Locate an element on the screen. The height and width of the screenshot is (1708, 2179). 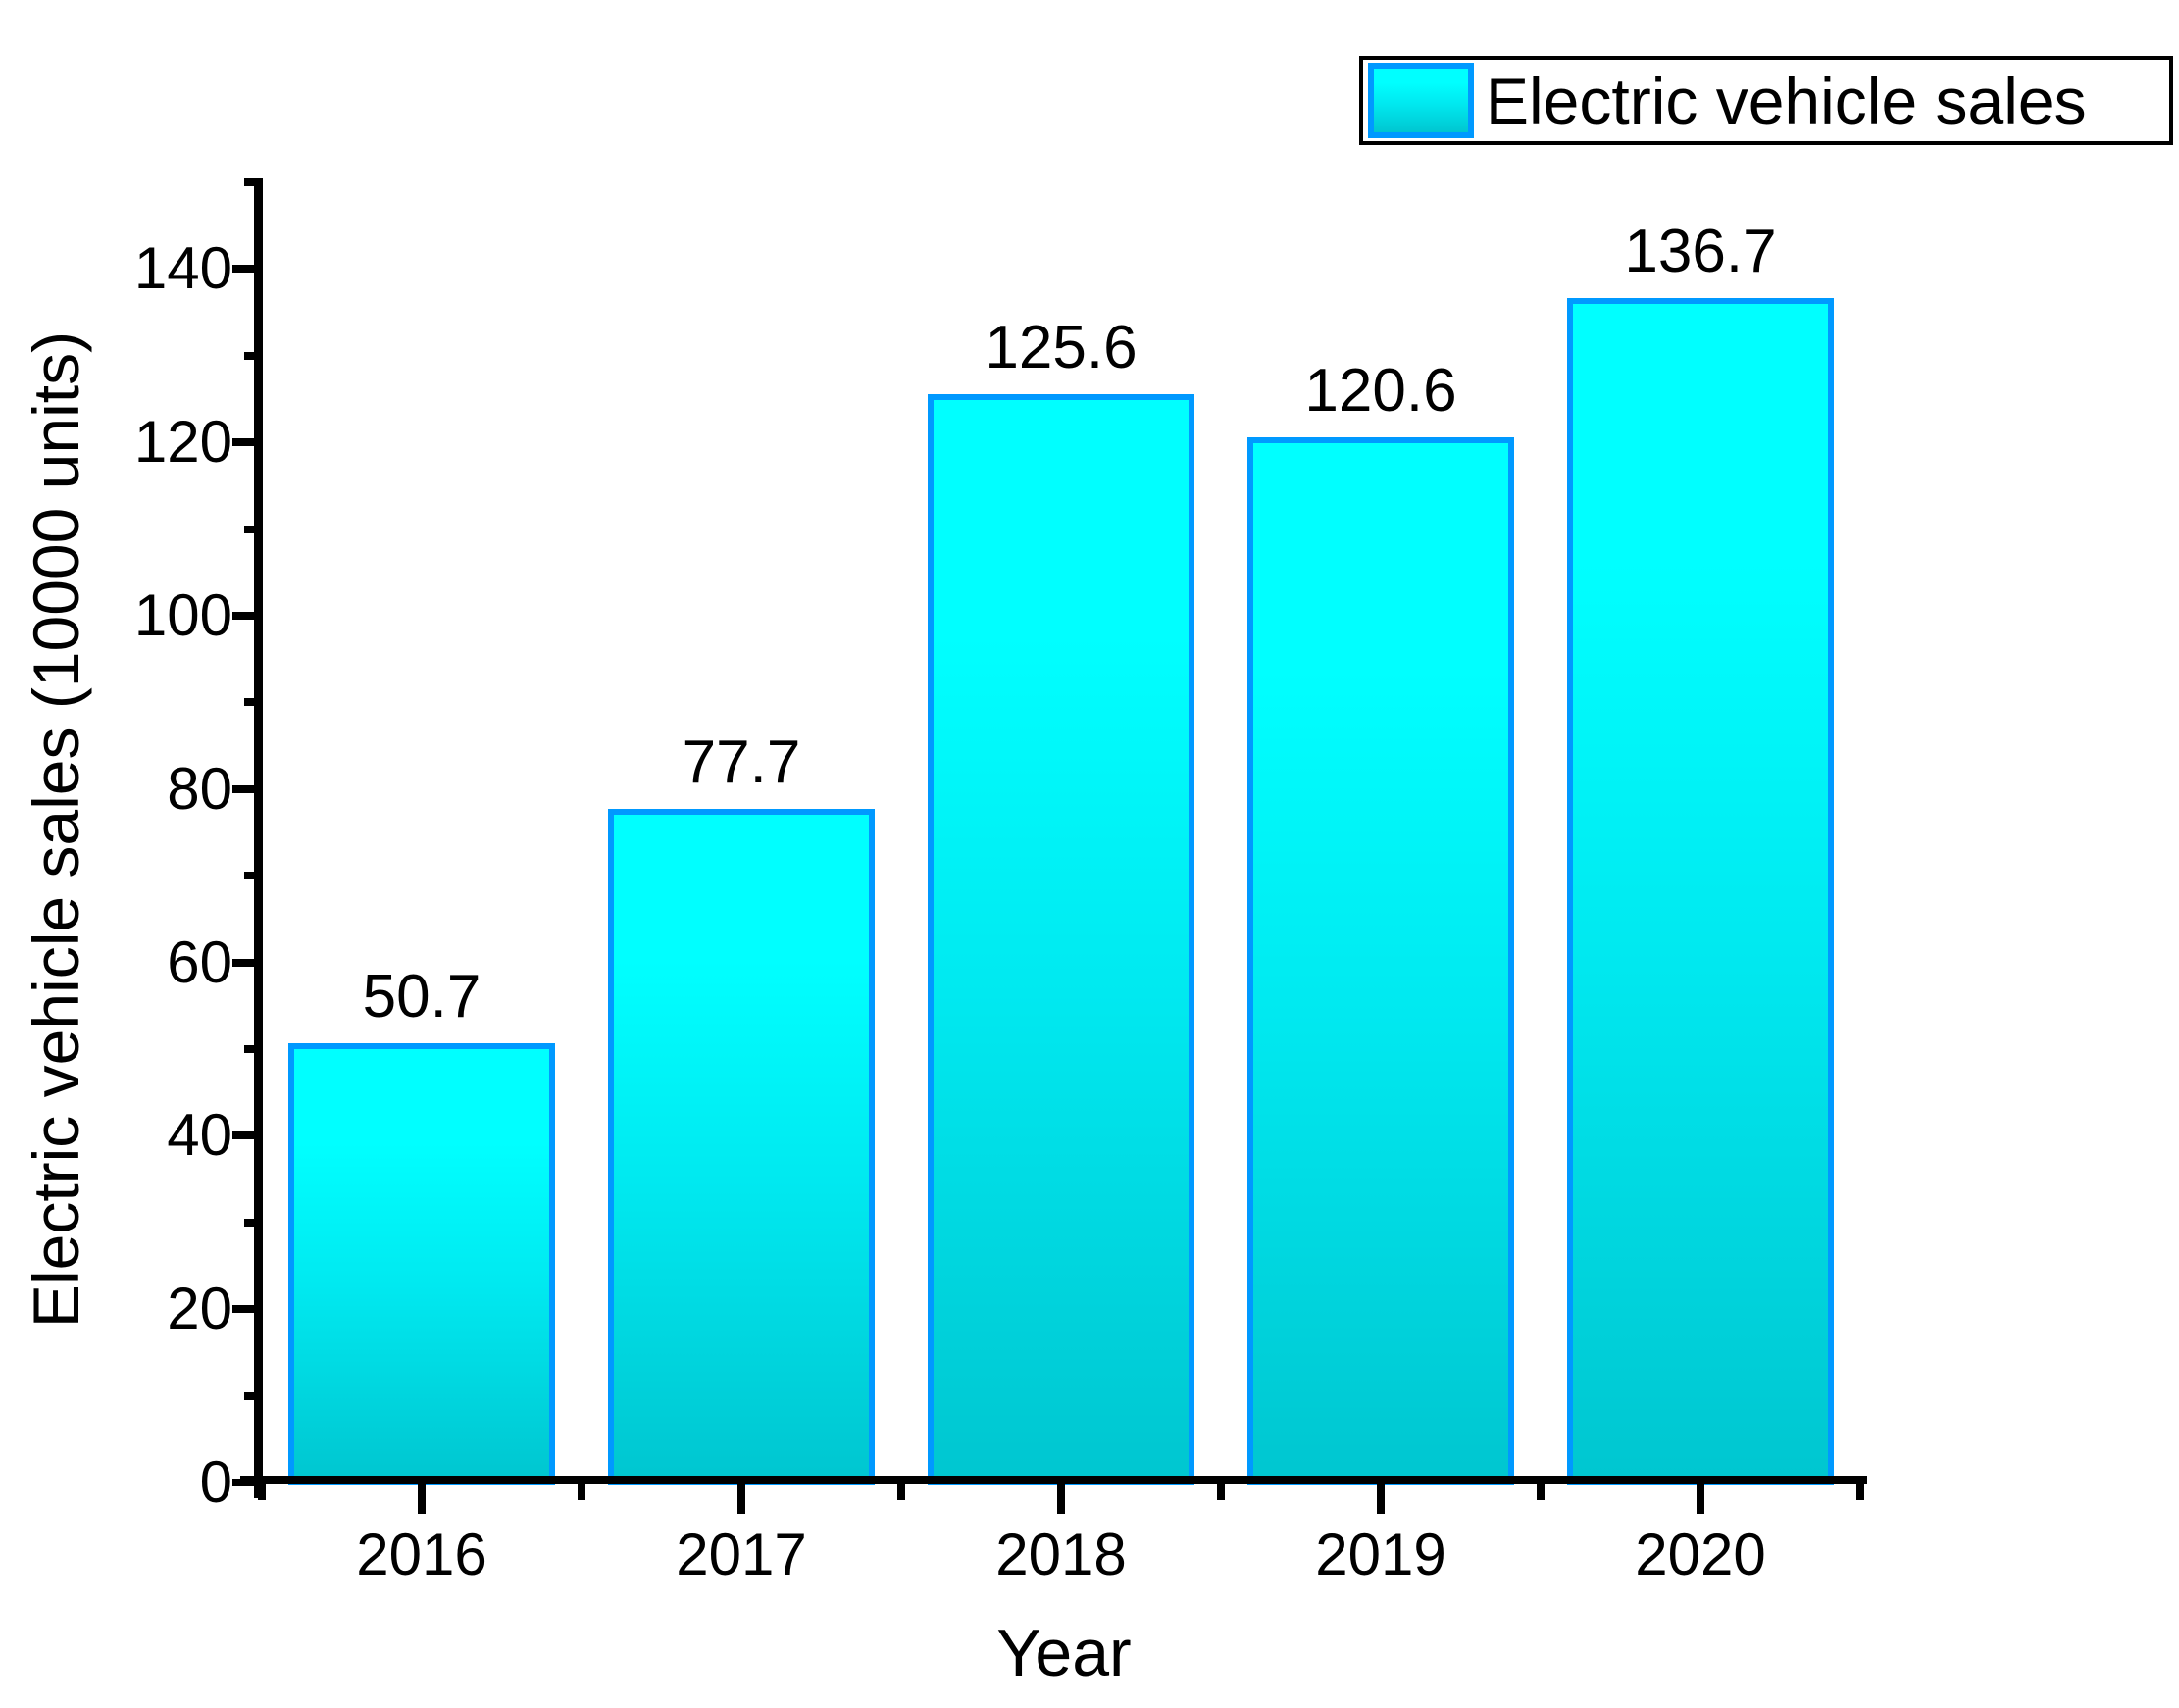
y-tick-label: 120 is located at coordinates (183, 442).